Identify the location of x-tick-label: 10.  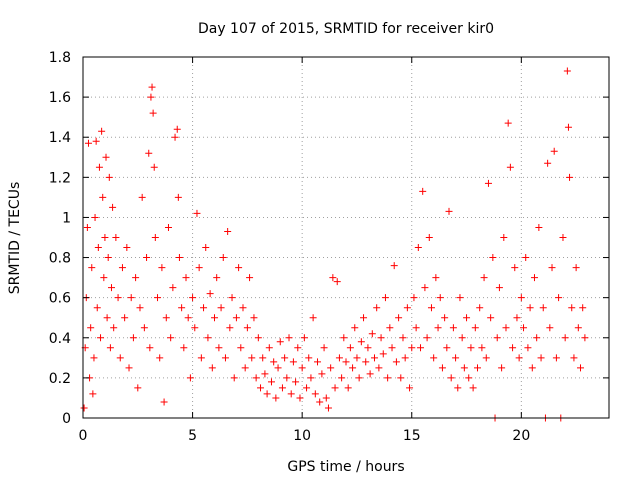
(302, 436).